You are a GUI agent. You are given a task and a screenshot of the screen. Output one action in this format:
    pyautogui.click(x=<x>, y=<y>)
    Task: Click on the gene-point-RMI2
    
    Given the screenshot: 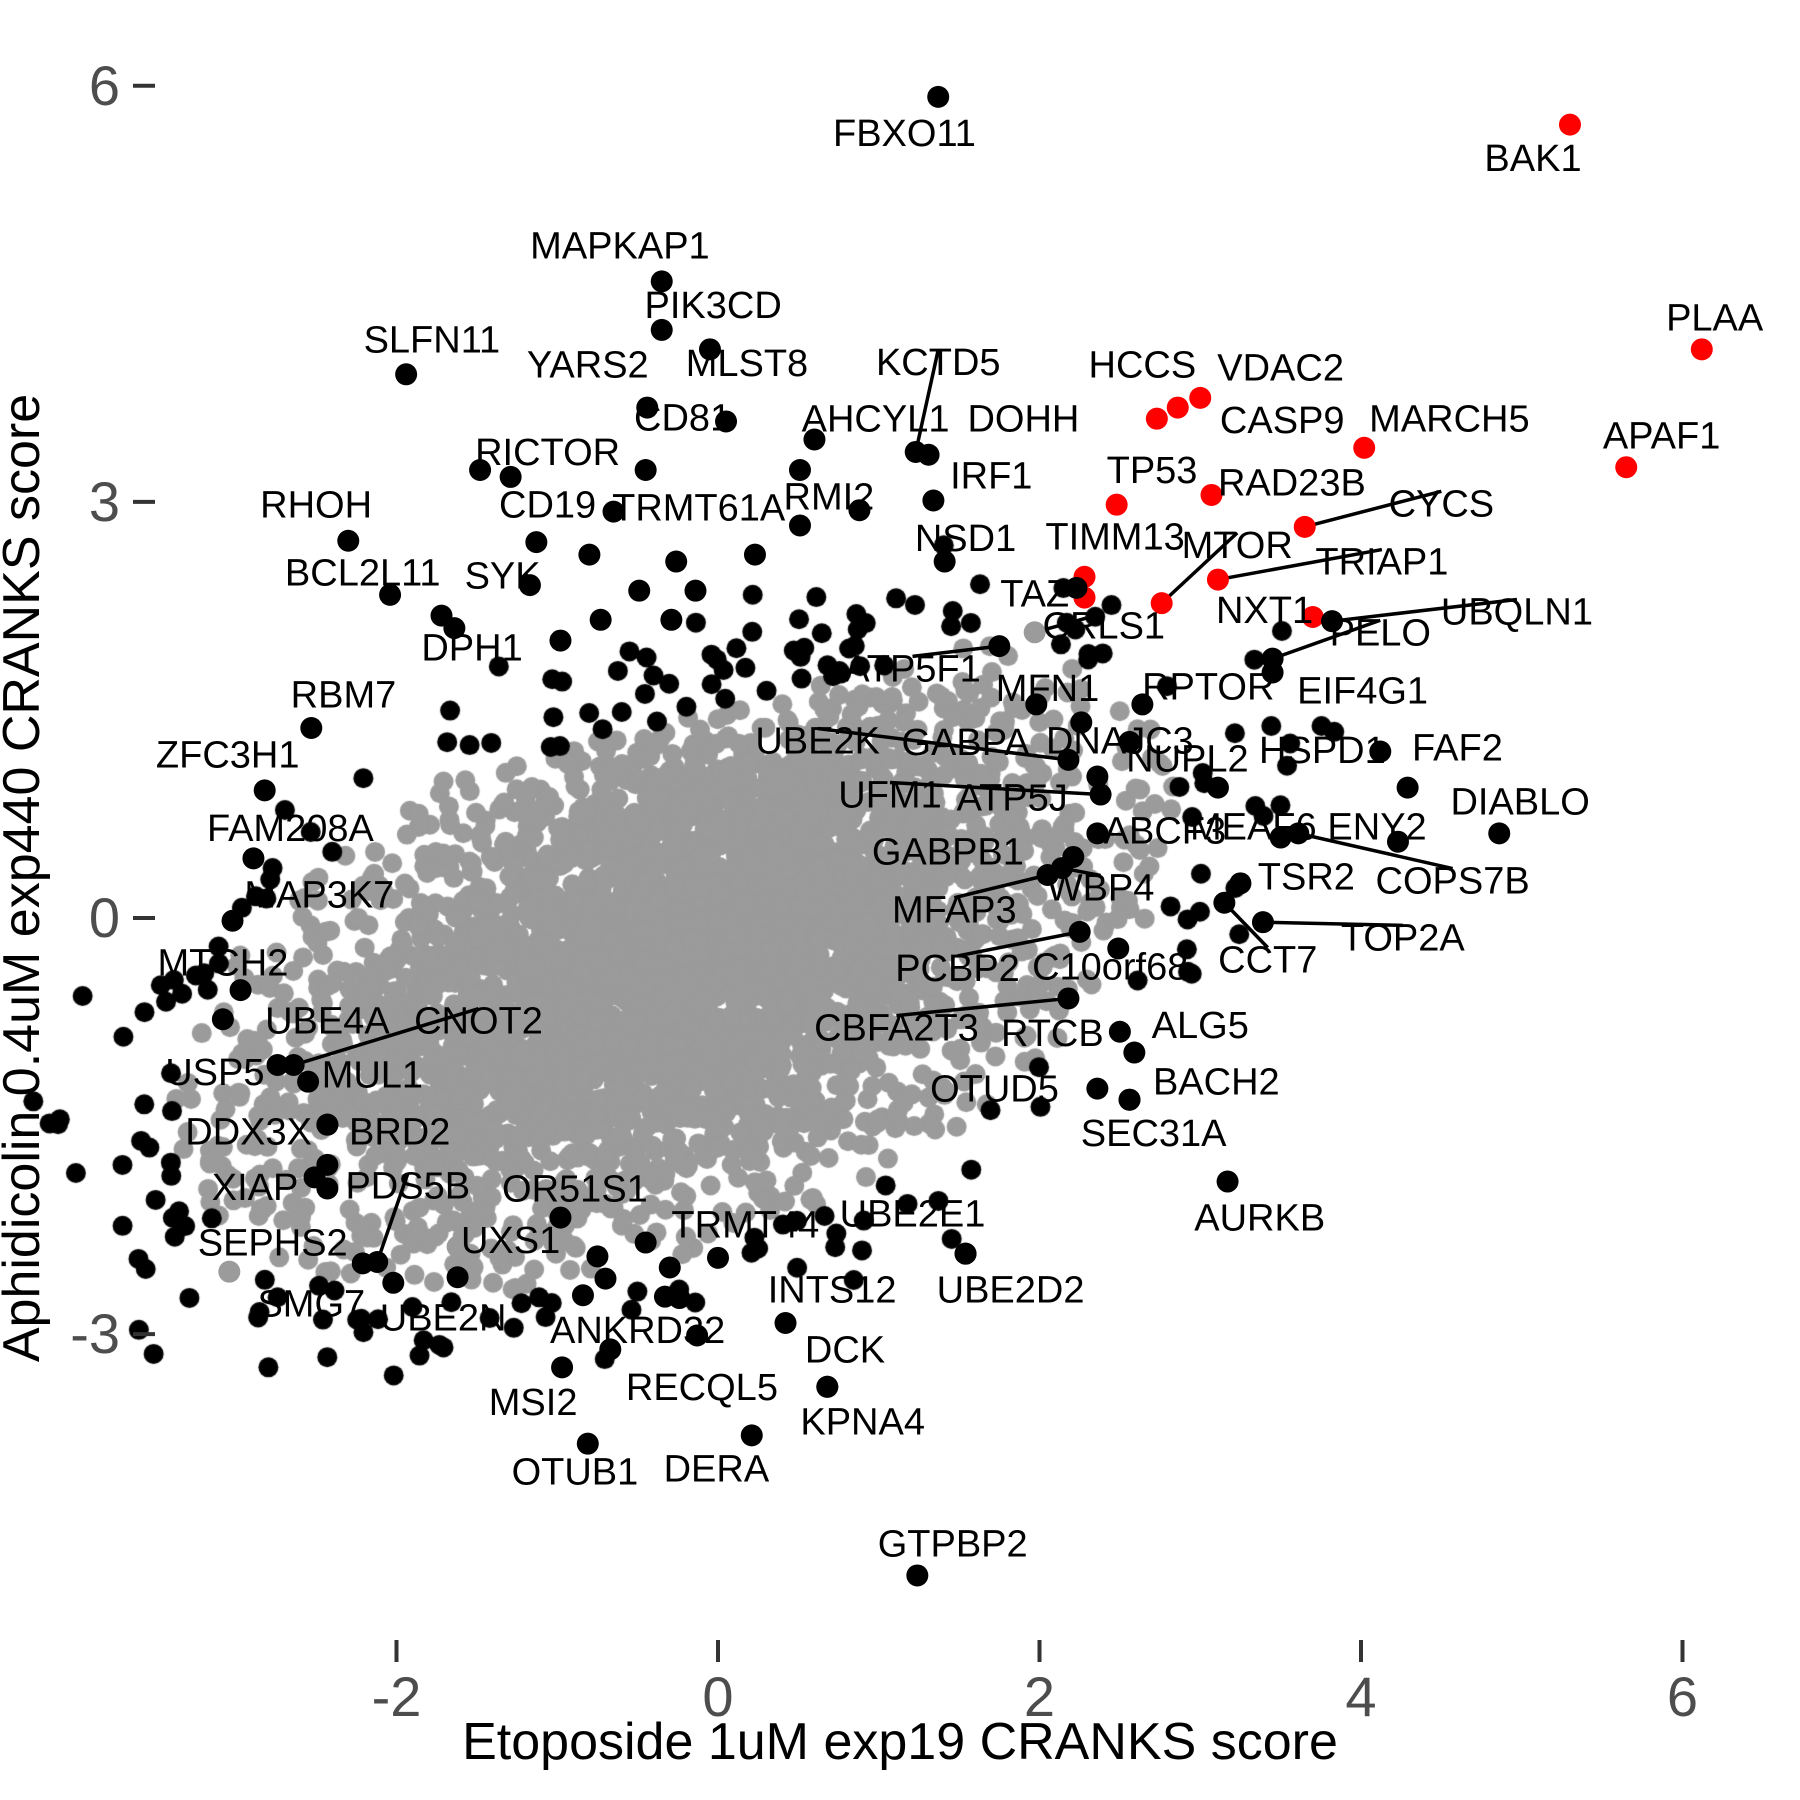 What is the action you would take?
    pyautogui.click(x=799, y=525)
    